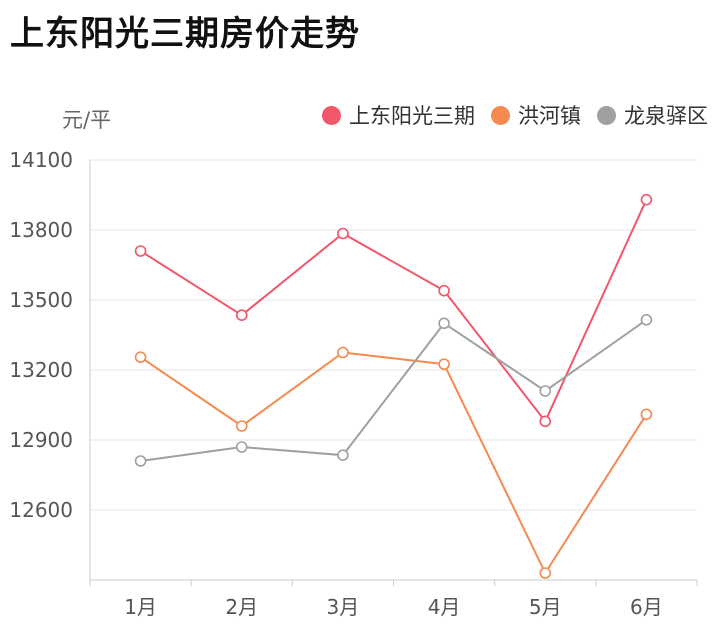  Describe the element at coordinates (41, 160) in the screenshot. I see `y-tick-label: 14100` at that location.